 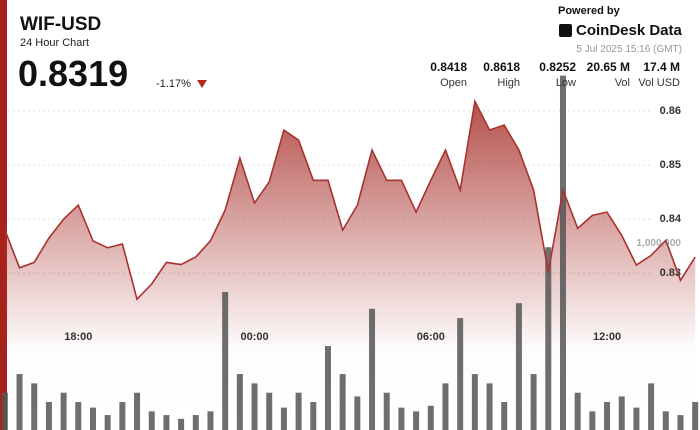 What do you see at coordinates (448, 67) in the screenshot?
I see `stat-value: 0.8418` at bounding box center [448, 67].